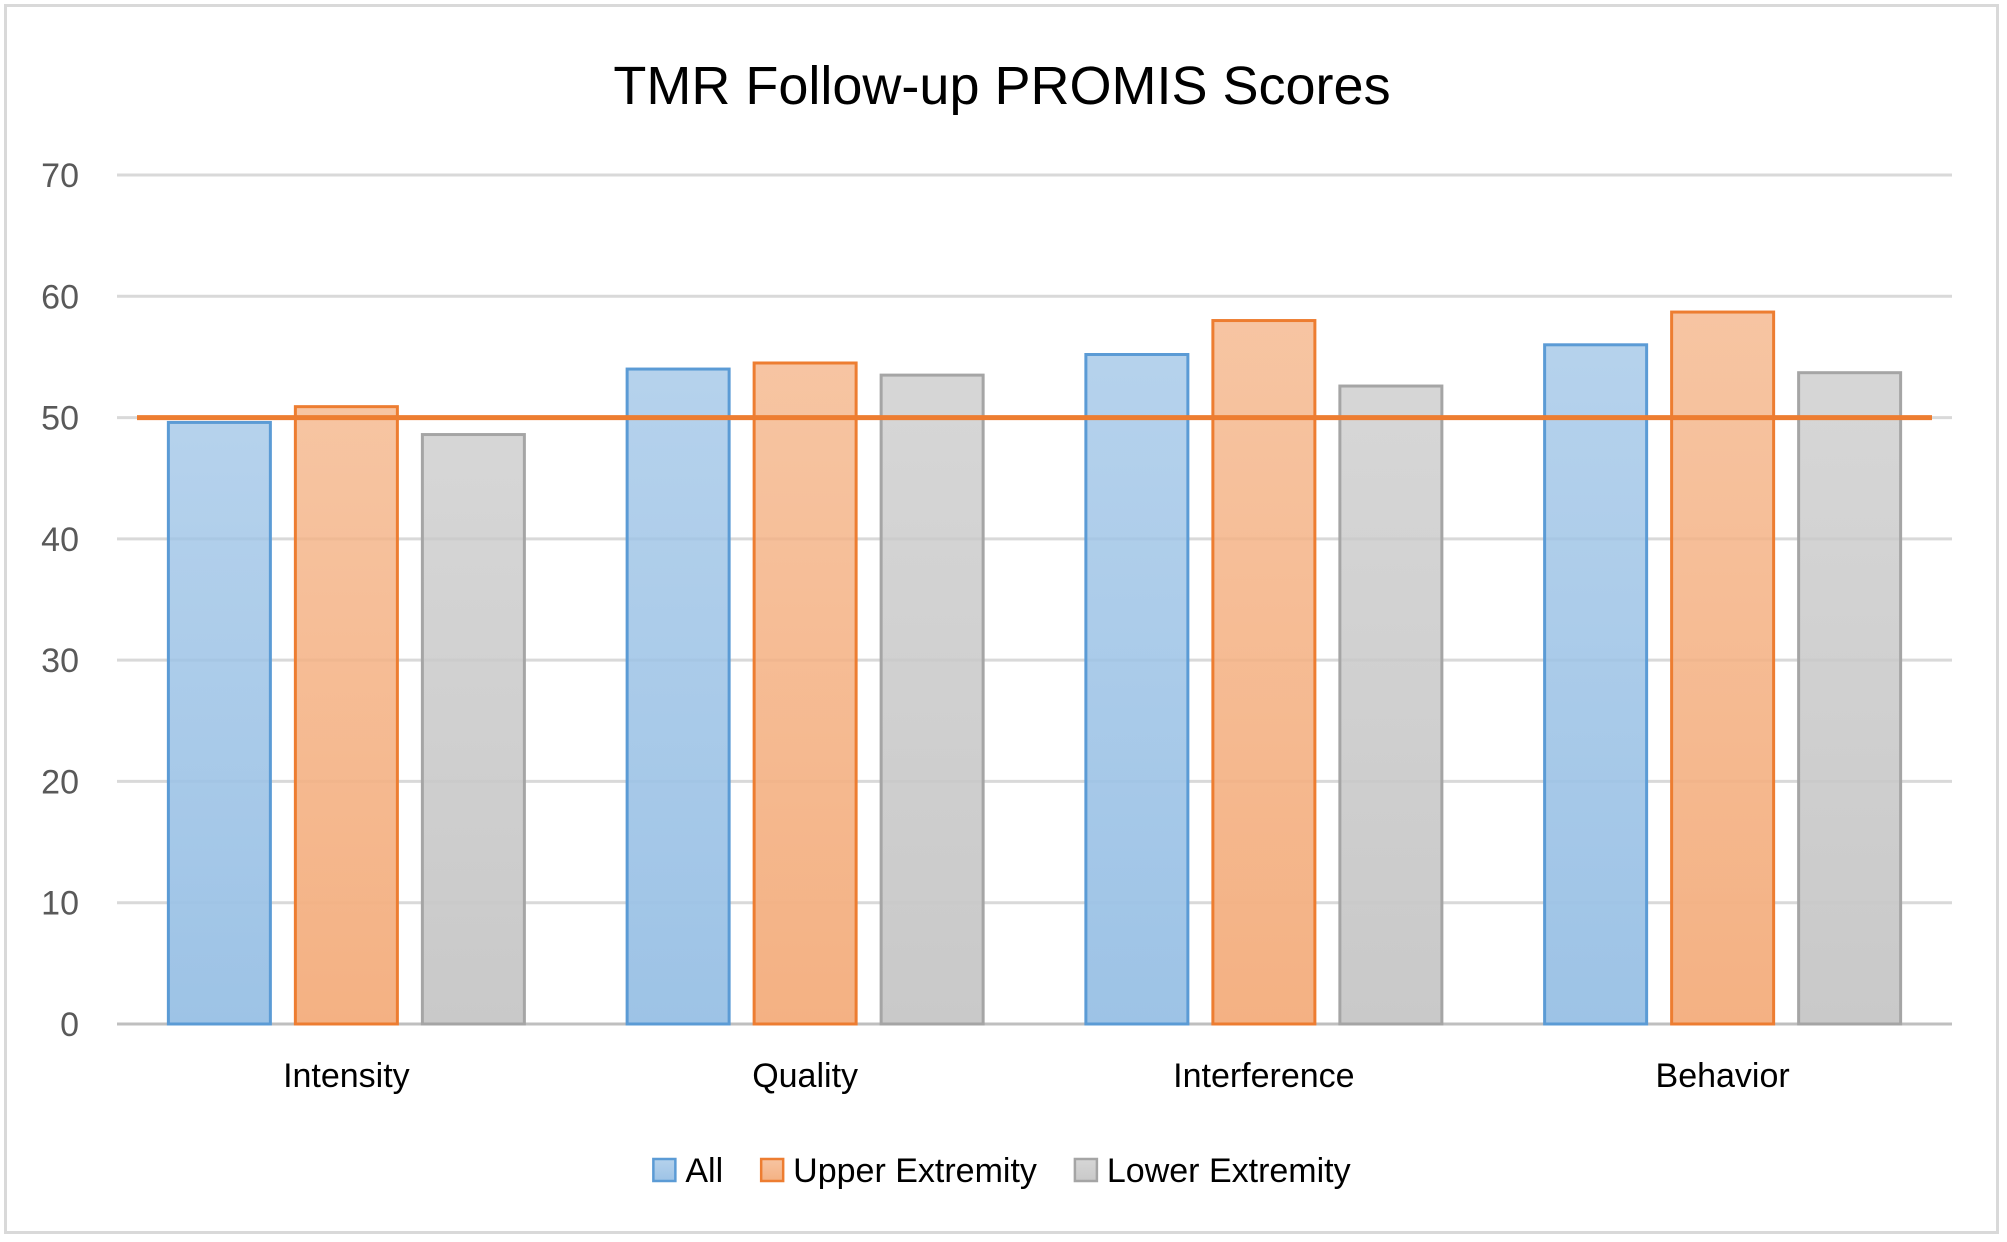 The height and width of the screenshot is (1242, 2007). I want to click on legend-item-all: All, so click(687, 1171).